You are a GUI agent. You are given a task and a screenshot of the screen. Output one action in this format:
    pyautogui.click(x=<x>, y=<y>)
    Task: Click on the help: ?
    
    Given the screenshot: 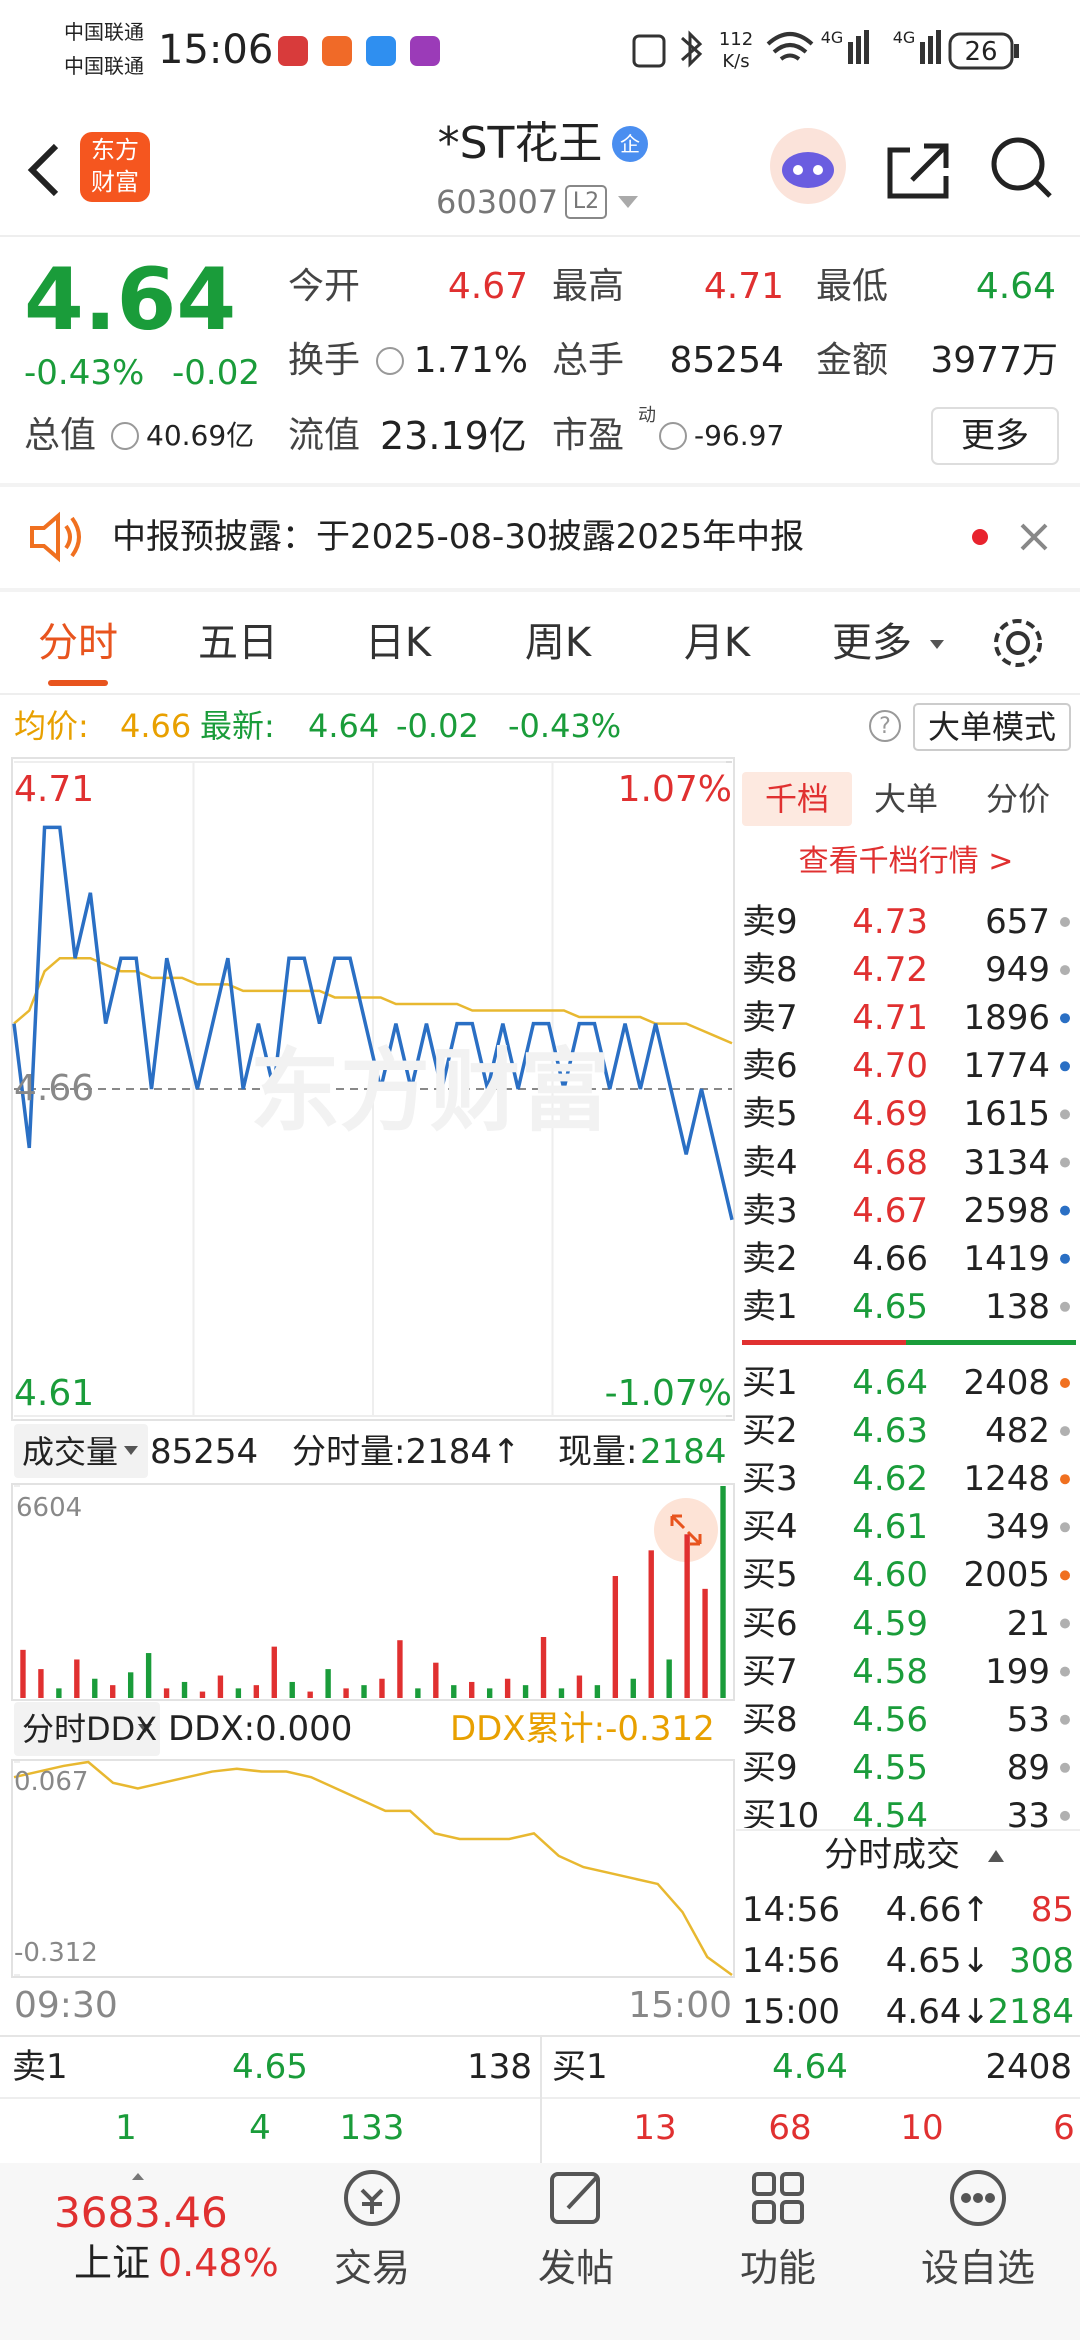 What is the action you would take?
    pyautogui.click(x=885, y=726)
    